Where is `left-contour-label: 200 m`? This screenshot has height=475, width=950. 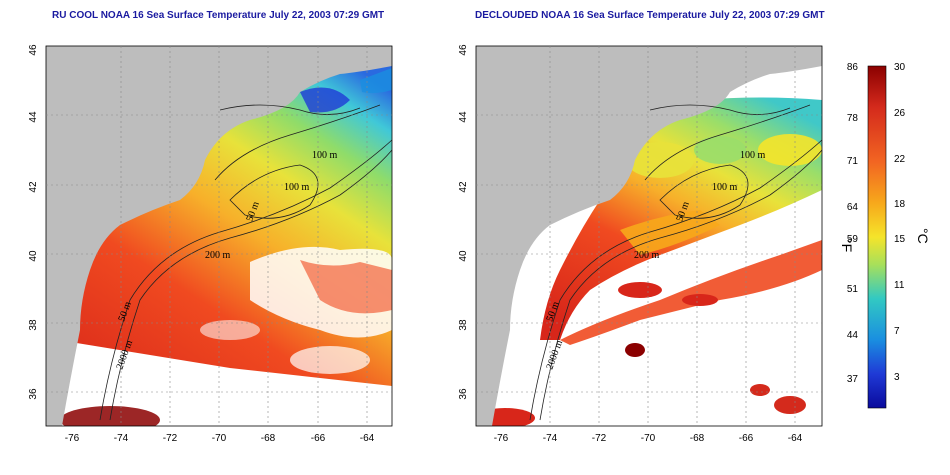
left-contour-label: 200 m is located at coordinates (218, 255).